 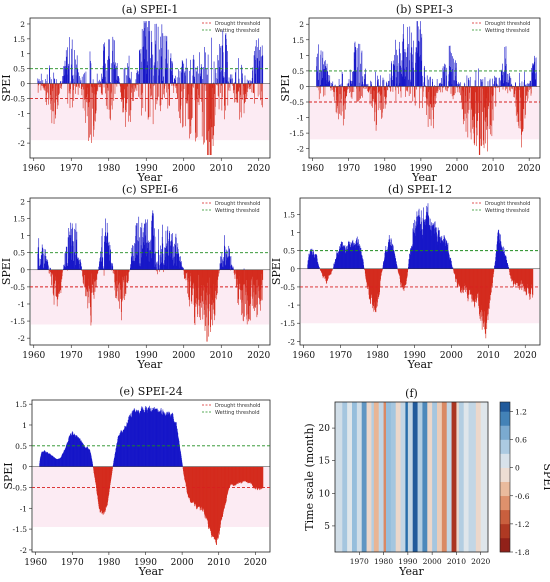 What do you see at coordinates (298, 40) in the screenshot?
I see `y-tick-label: 1.5` at bounding box center [298, 40].